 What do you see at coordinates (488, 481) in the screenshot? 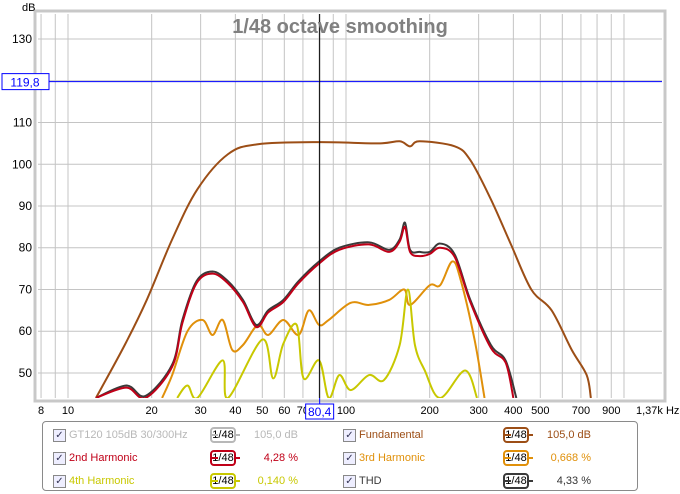
I see `legend-item: ✓ THD 1/48 4,33 %` at bounding box center [488, 481].